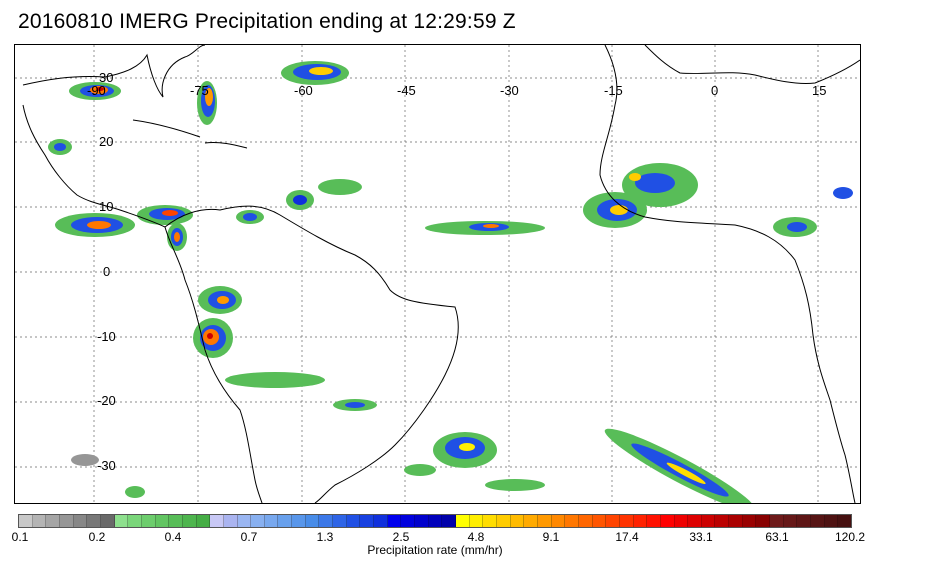 The image size is (944, 571). Describe the element at coordinates (107, 271) in the screenshot. I see `lat-label: 0` at that location.